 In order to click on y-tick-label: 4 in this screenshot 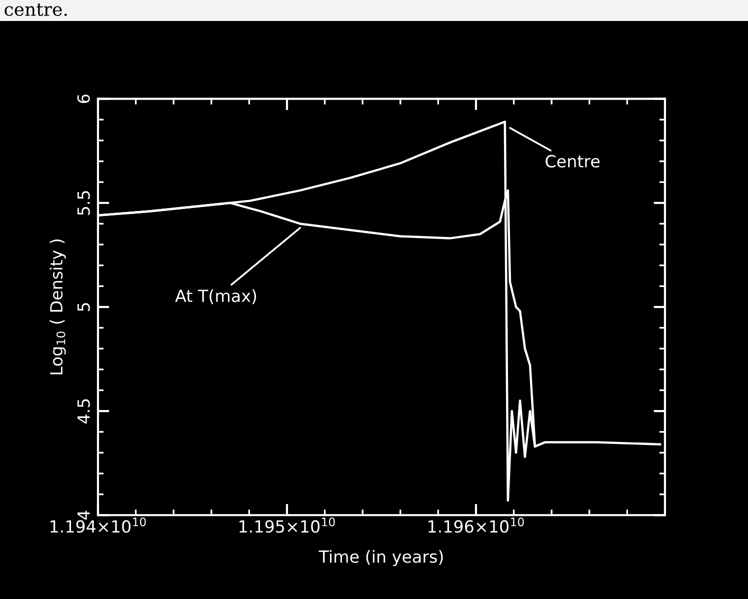, I will do `click(84, 515)`.